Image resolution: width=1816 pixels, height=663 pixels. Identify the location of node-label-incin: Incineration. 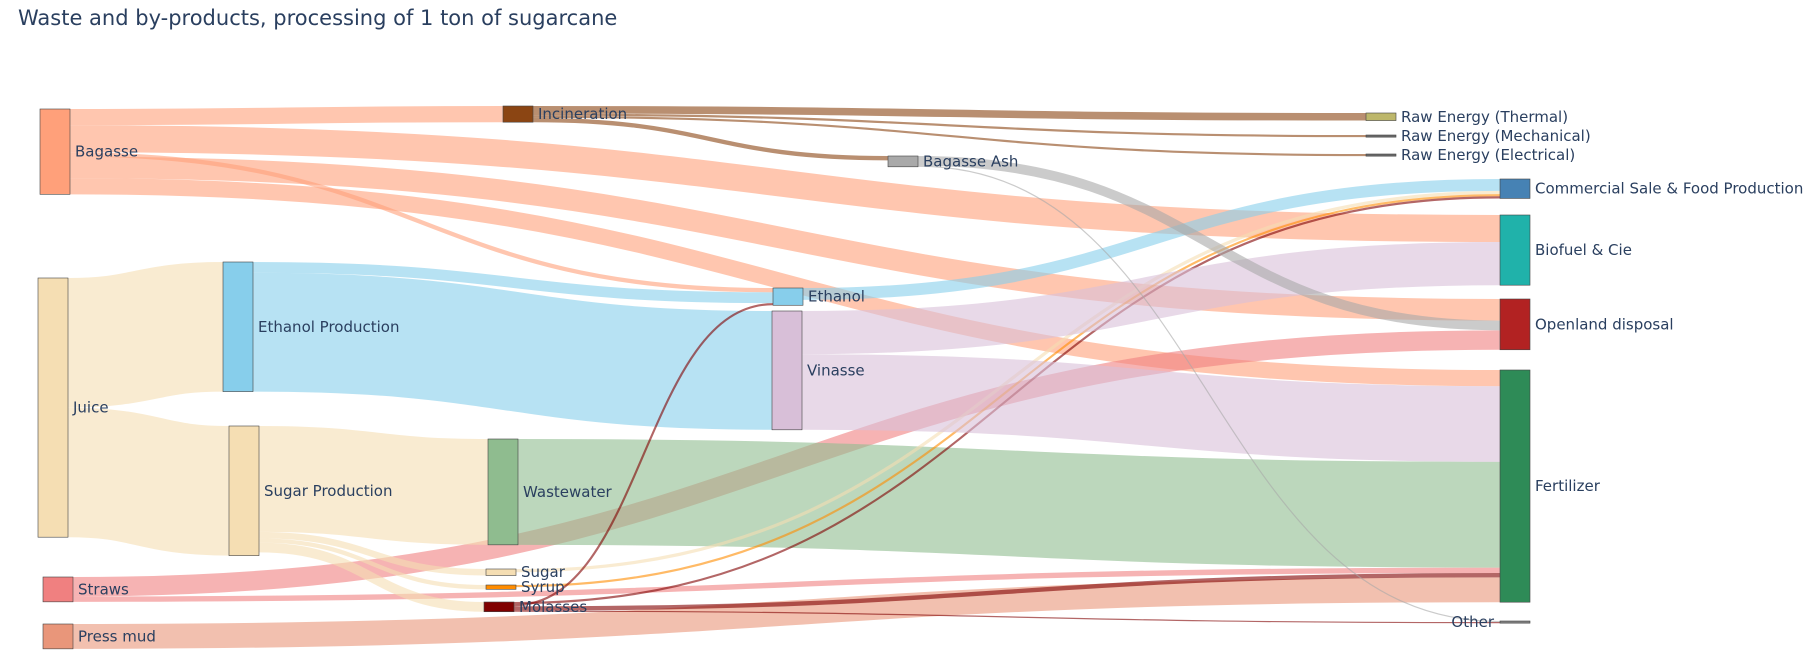
(582, 114).